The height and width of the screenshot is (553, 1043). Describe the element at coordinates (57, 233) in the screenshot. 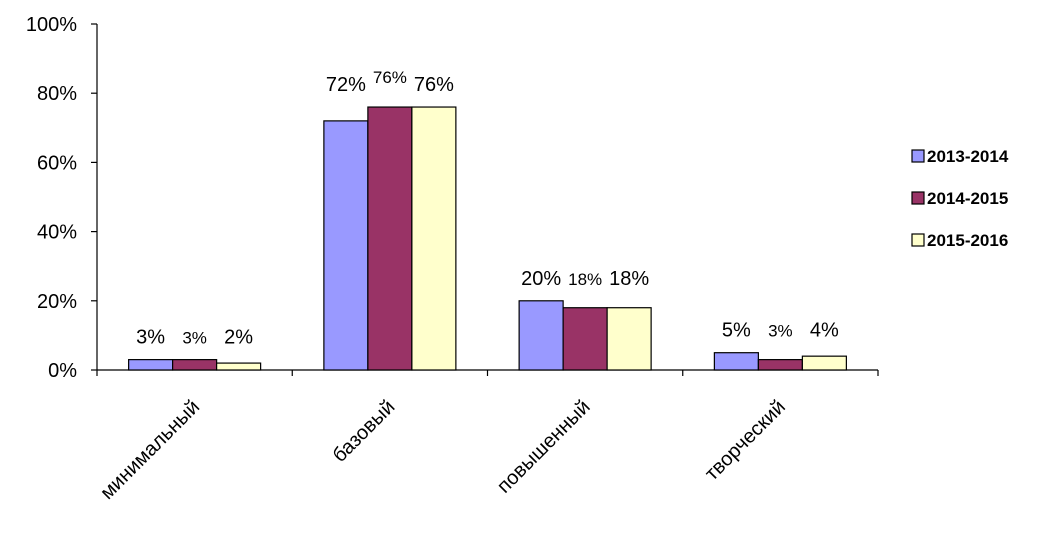

I see `y-tick-label: 40%` at that location.